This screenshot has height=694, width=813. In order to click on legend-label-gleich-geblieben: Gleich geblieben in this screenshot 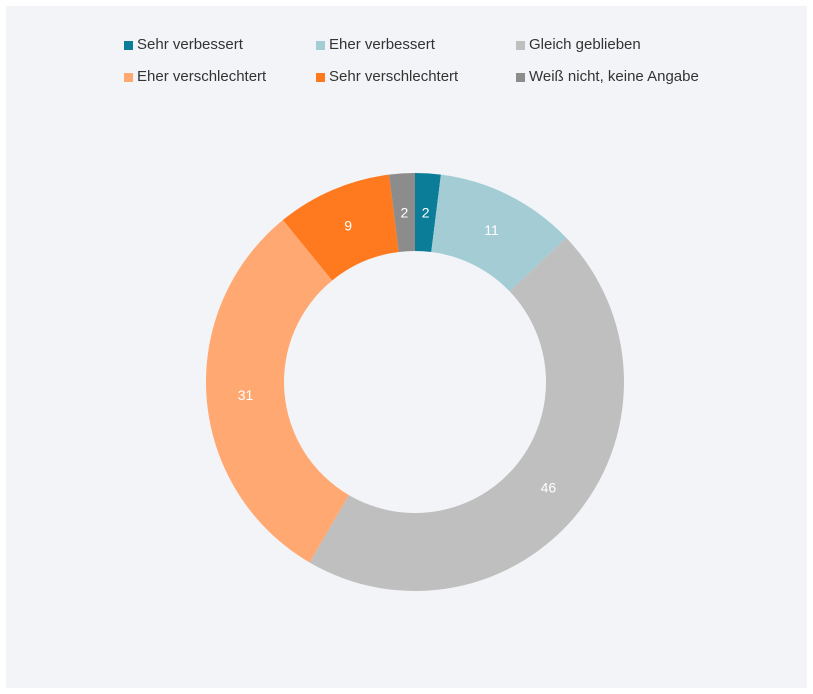, I will do `click(585, 44)`.